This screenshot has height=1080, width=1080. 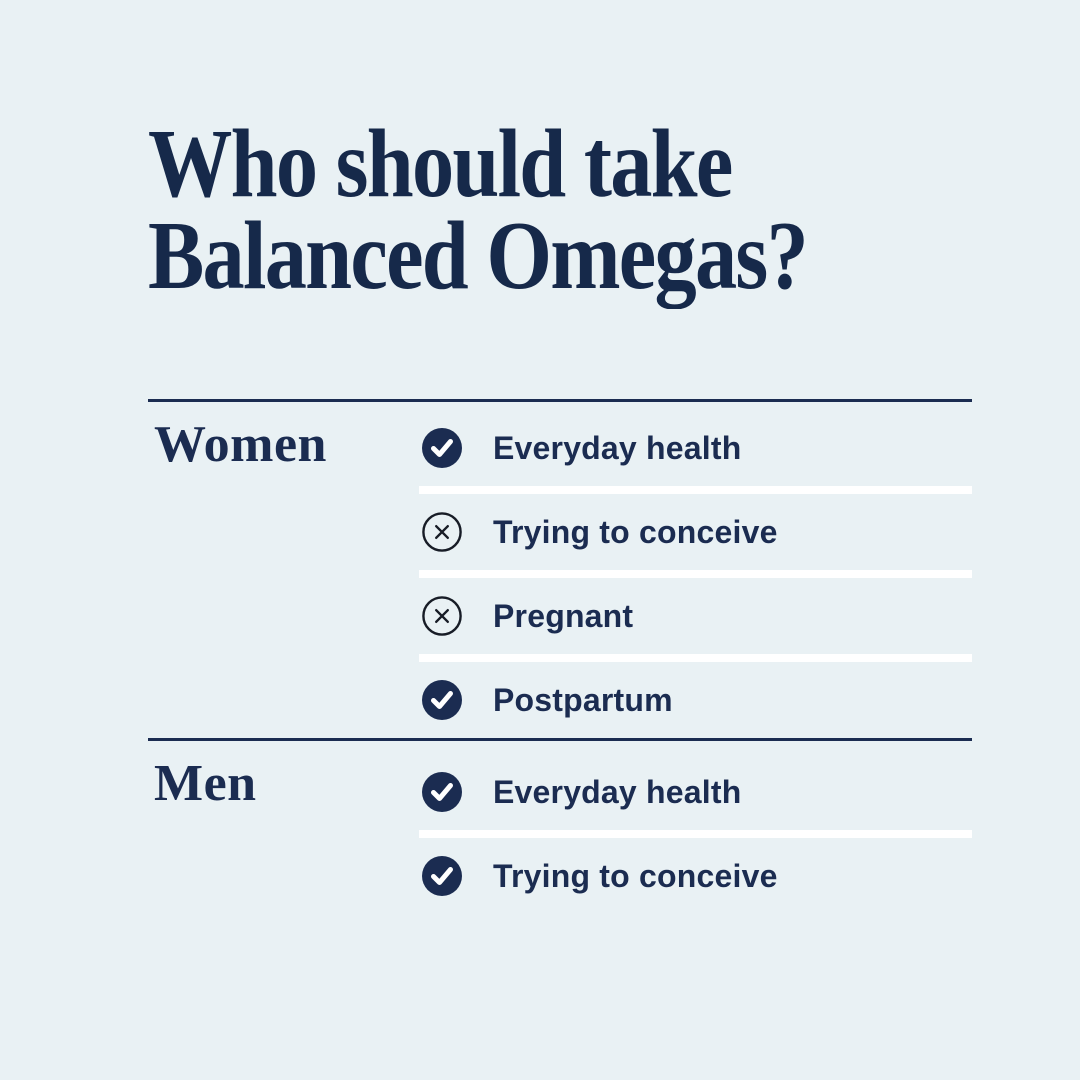 I want to click on title-line-2: Balanced Omegas?, so click(x=478, y=255).